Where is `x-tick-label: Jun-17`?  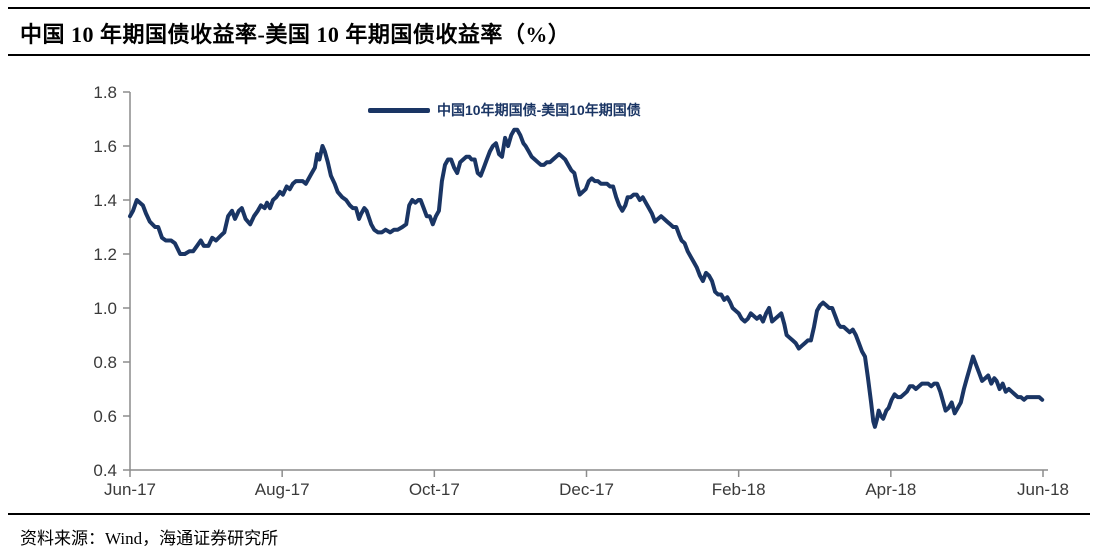 x-tick-label: Jun-17 is located at coordinates (130, 489).